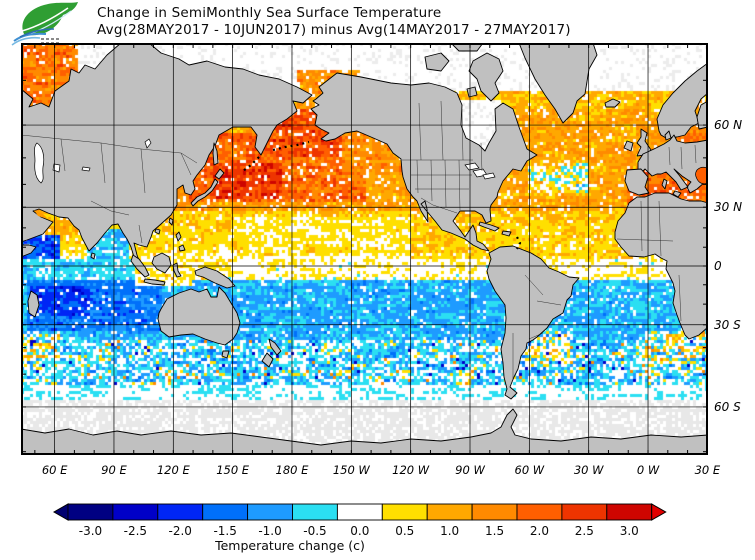 This screenshot has width=755, height=560. I want to click on colorbar-arrow-right, so click(659, 512).